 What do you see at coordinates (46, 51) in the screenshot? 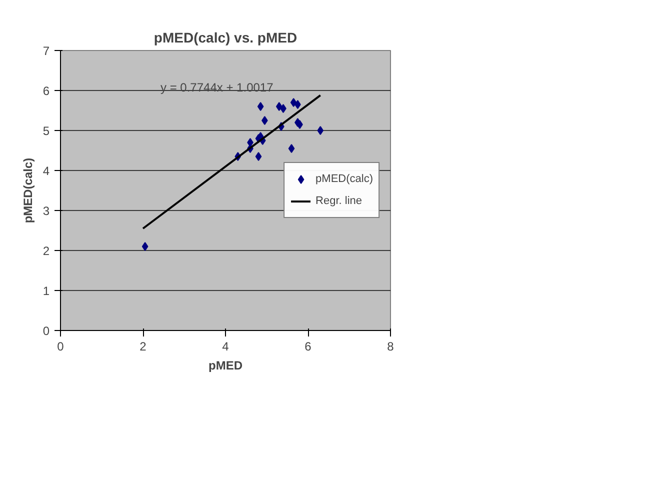
I see `y-tick-label: 7` at bounding box center [46, 51].